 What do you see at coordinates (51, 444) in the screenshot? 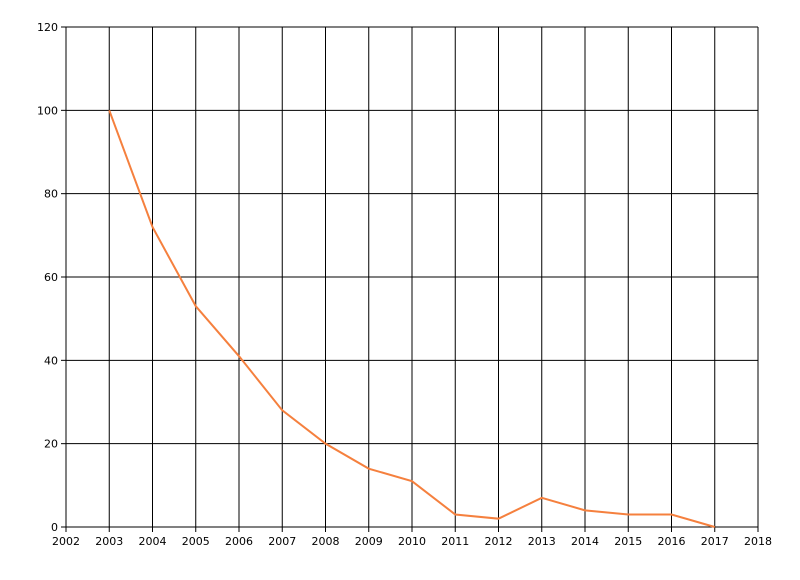
I see `y-tick-label: 20` at bounding box center [51, 444].